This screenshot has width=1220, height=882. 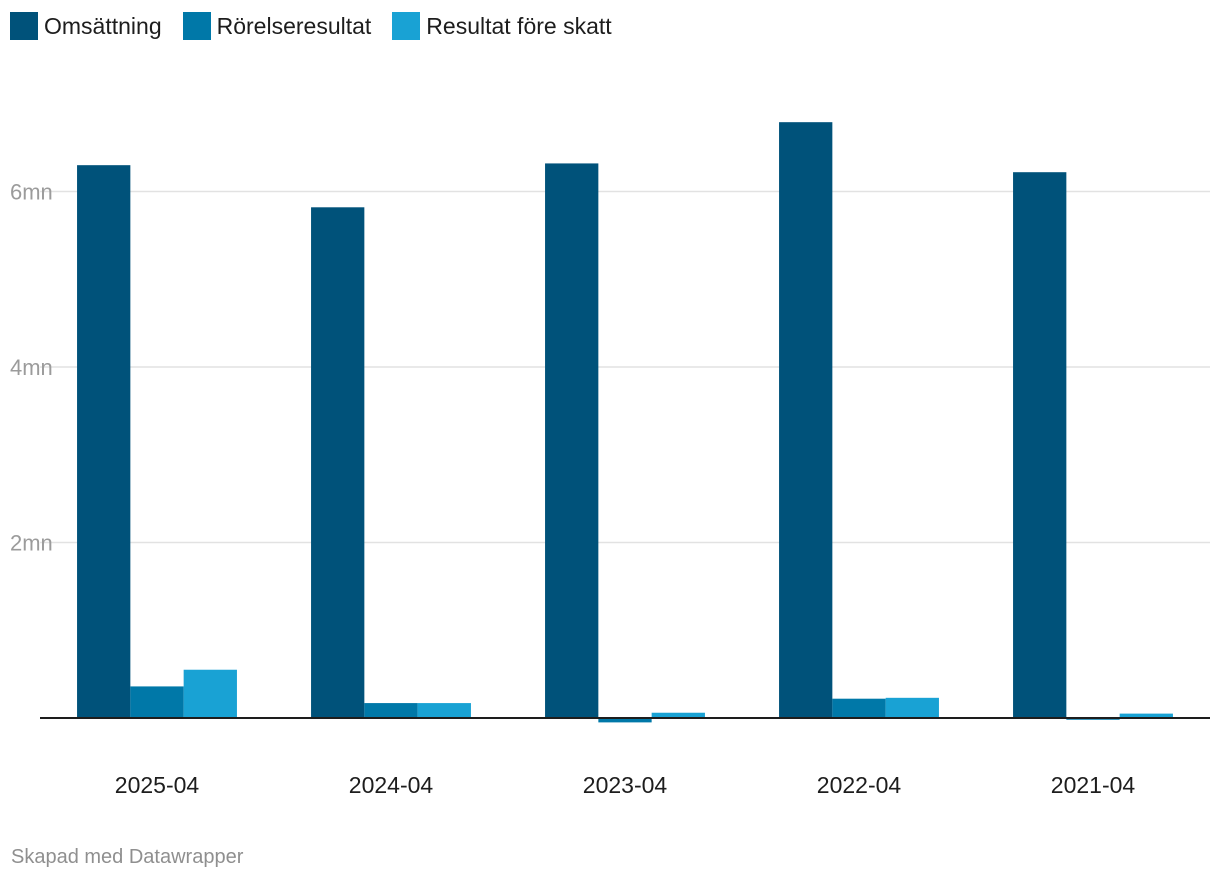 I want to click on legend-item-resultat-fore-skatt: Resultat före skatt, so click(x=502, y=26).